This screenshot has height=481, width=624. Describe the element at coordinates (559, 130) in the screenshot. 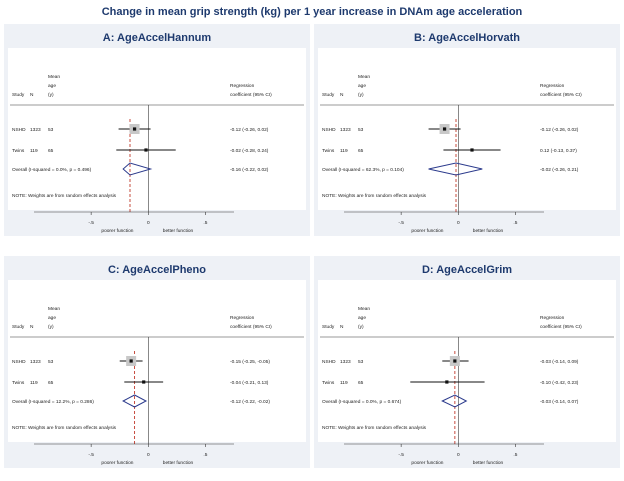

I see `ci-value: -0.12 (-0.26, 0.02)` at that location.